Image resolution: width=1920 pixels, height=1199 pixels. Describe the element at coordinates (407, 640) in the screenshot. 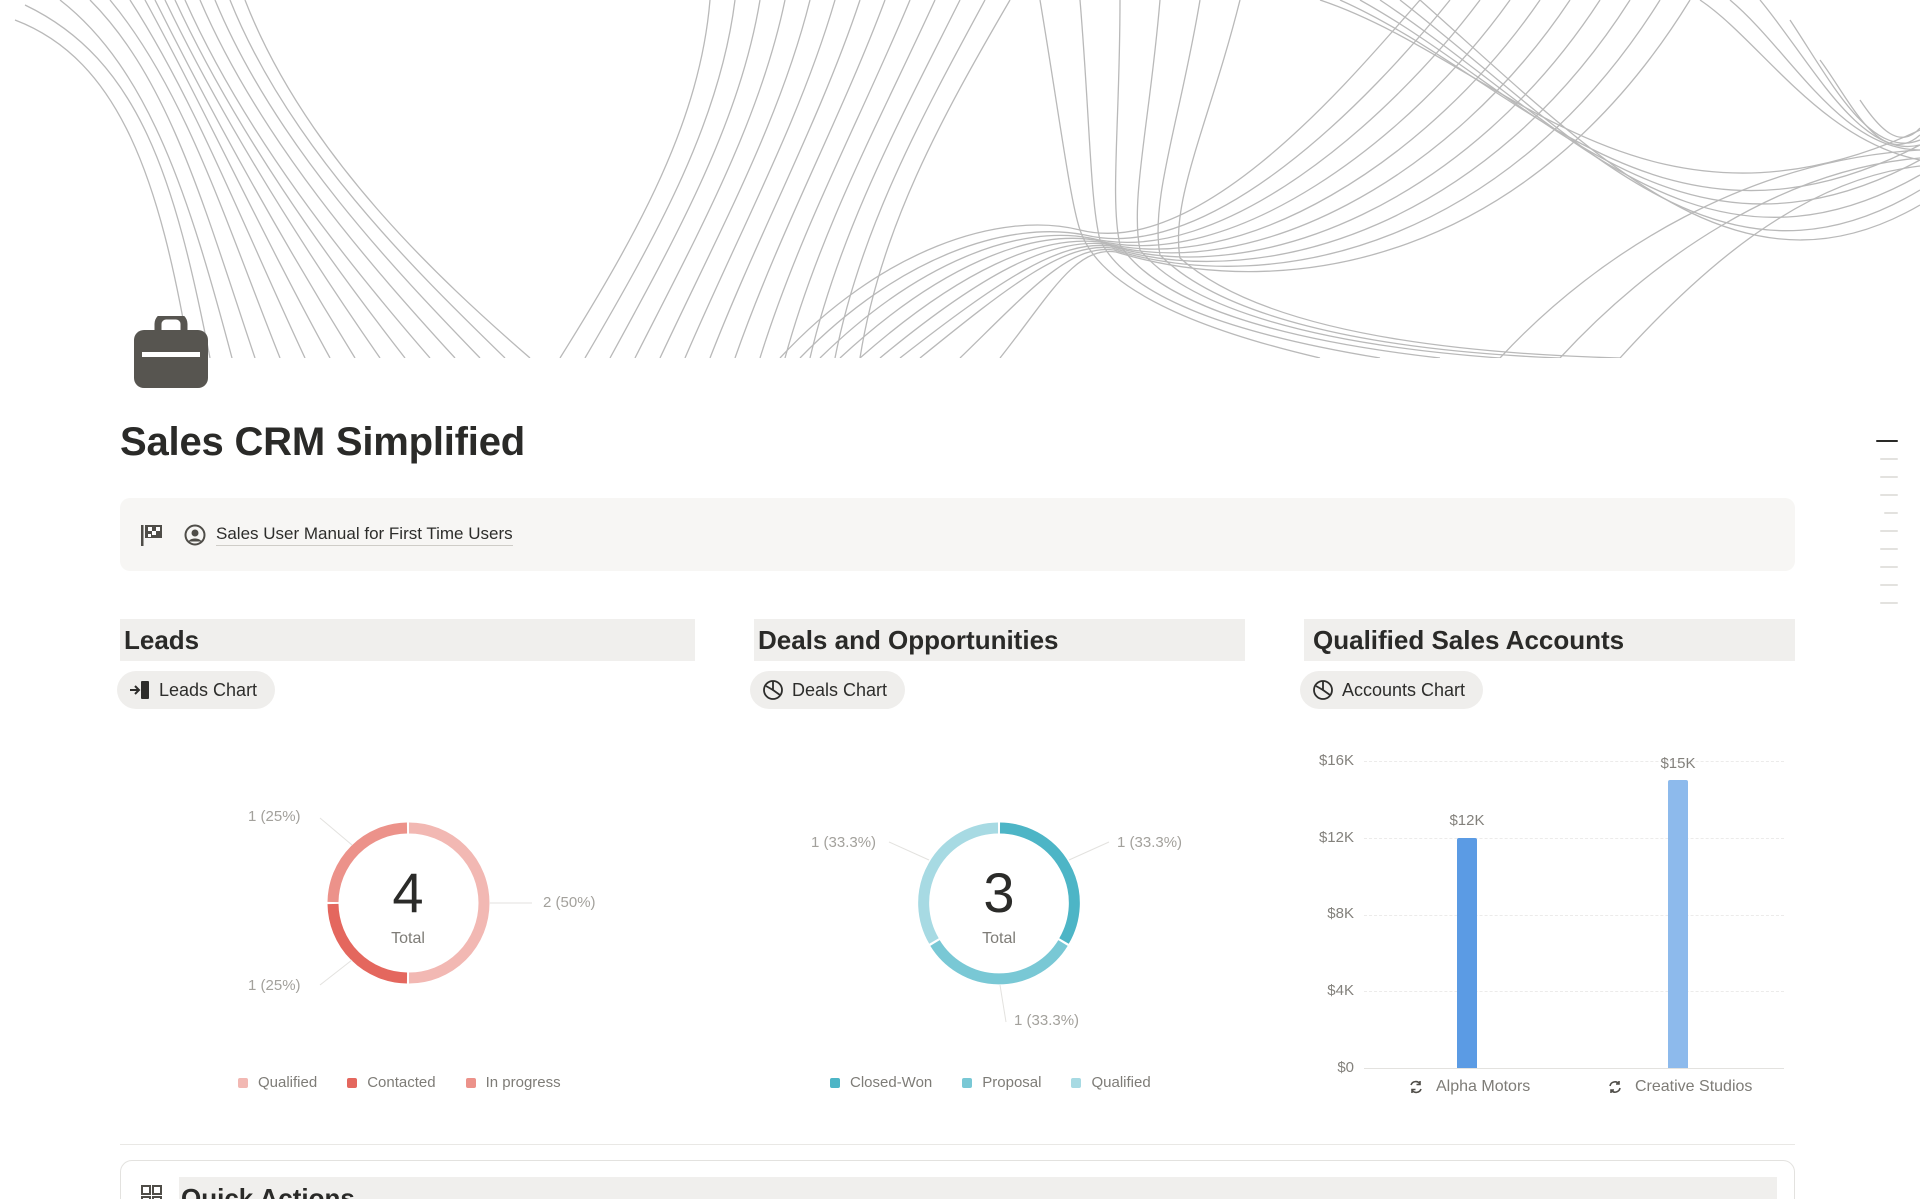

I see `leads-heading: Leads` at that location.